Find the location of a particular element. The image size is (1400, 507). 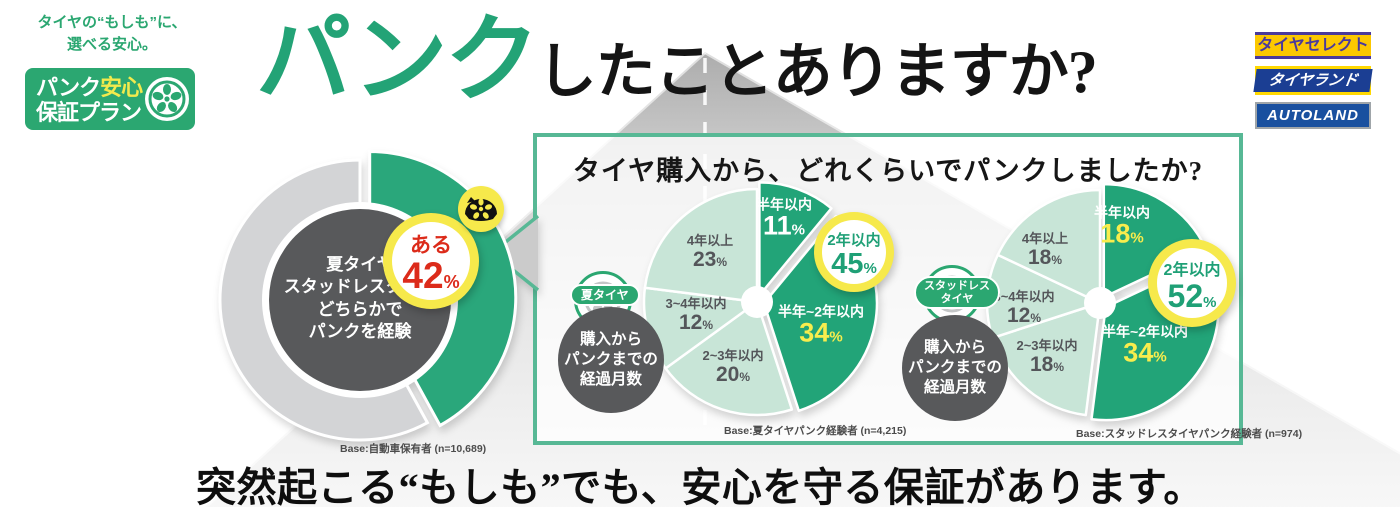

logo-autoland: AUTOLAND is located at coordinates (1313, 115).